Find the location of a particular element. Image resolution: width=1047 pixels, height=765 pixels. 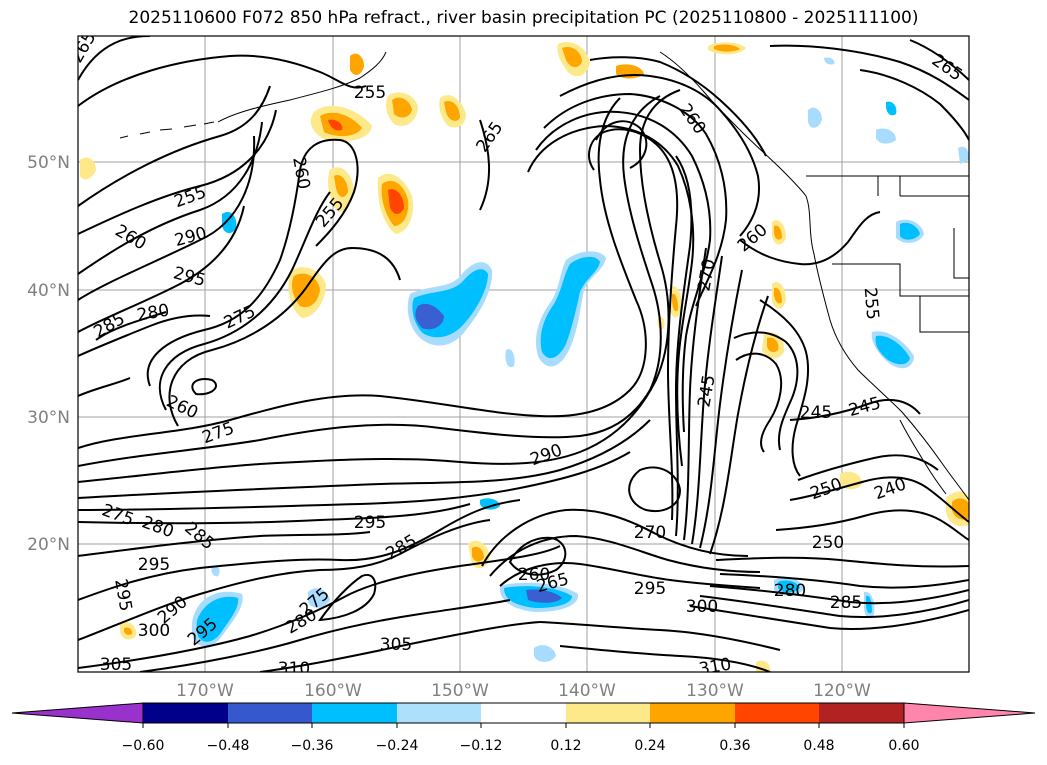

north-america-west-coast is located at coordinates (887, 348).